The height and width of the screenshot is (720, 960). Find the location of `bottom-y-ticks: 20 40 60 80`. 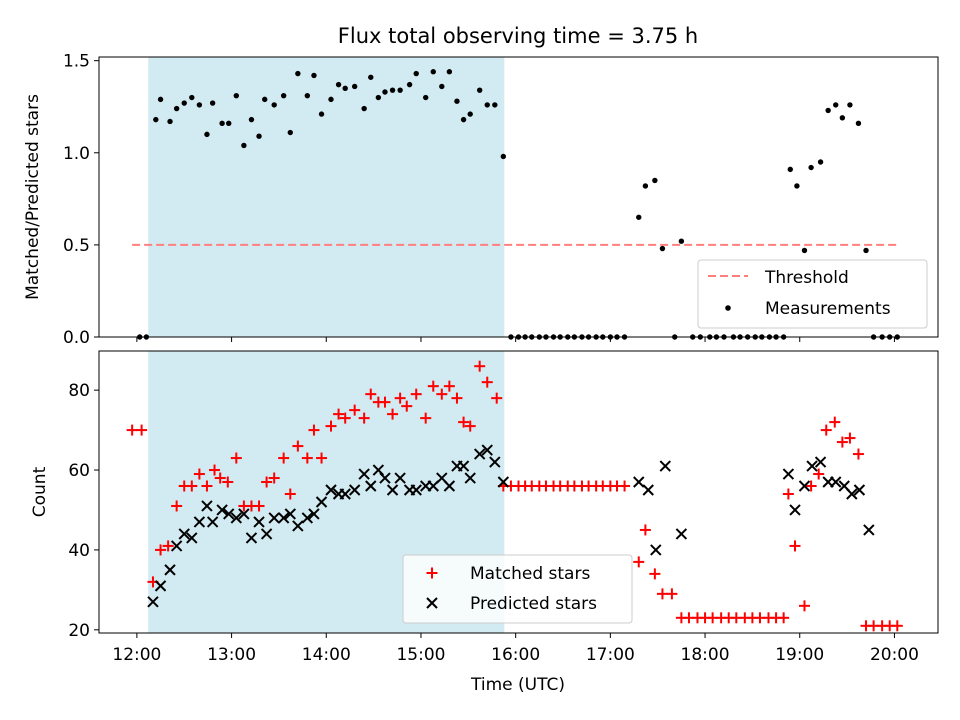

bottom-y-ticks: 20 40 60 80 is located at coordinates (83, 511).